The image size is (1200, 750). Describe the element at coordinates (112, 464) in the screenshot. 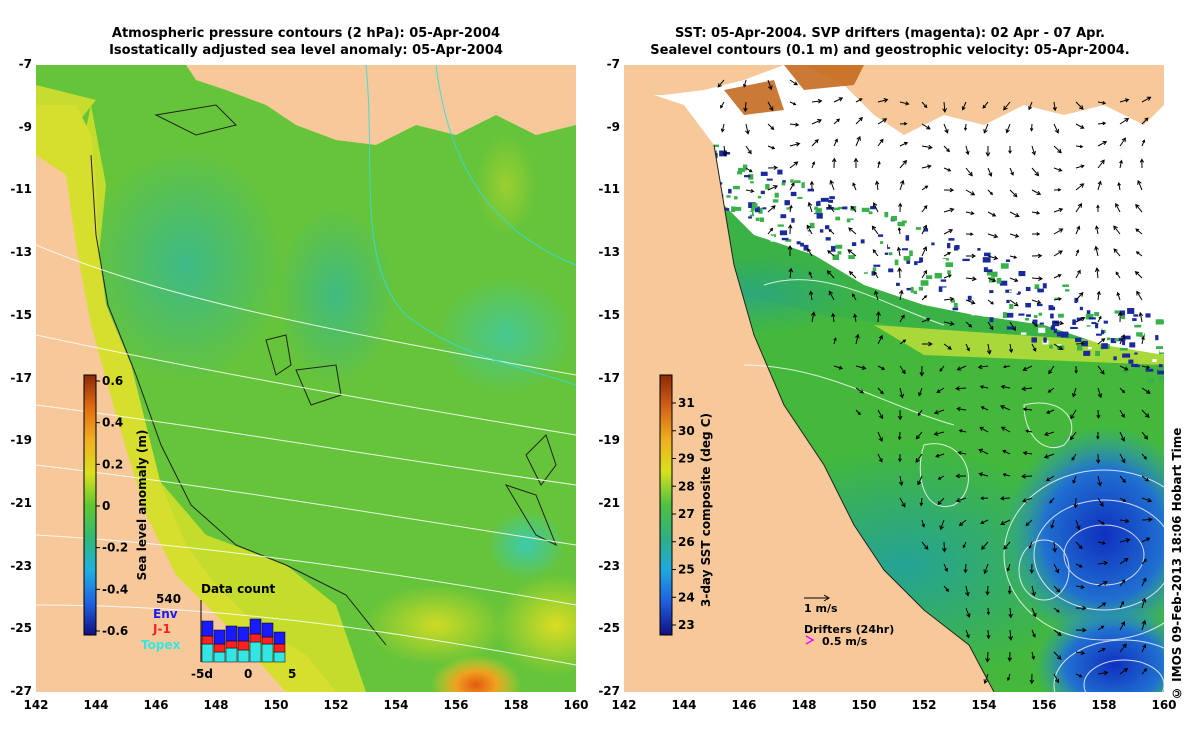

I see `colorbar-tick-label: 0.2` at that location.